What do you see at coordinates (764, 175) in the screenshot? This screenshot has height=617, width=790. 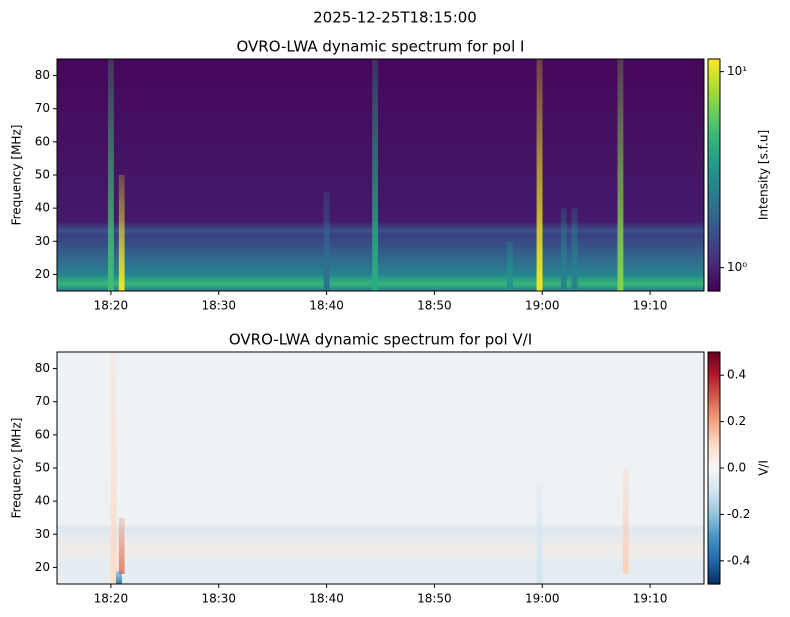 I see `colorbar-label: Intensity [s.f.u]` at bounding box center [764, 175].